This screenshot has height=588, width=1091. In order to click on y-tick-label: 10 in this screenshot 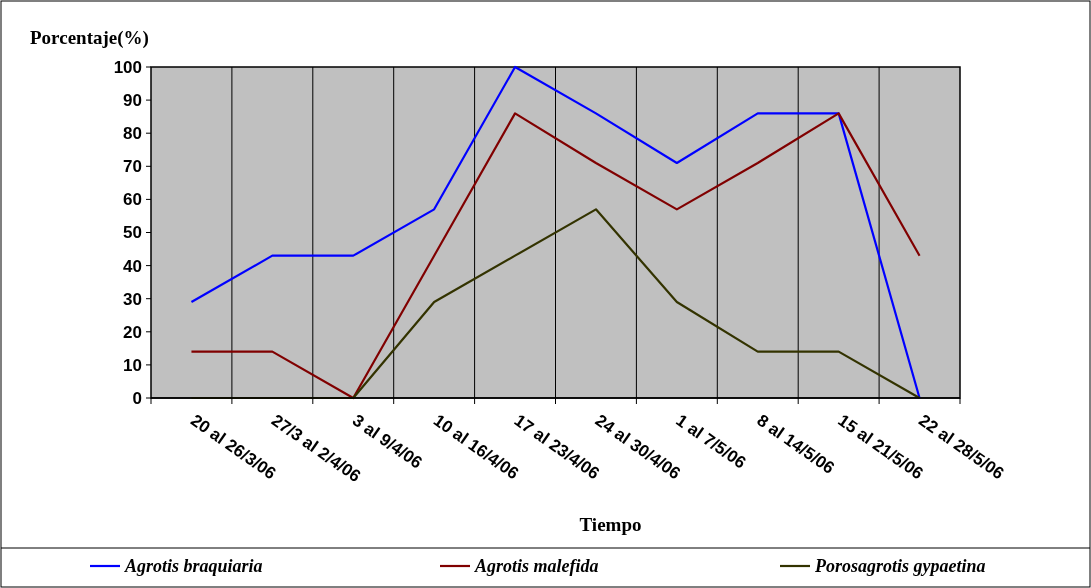, I will do `click(132, 365)`.